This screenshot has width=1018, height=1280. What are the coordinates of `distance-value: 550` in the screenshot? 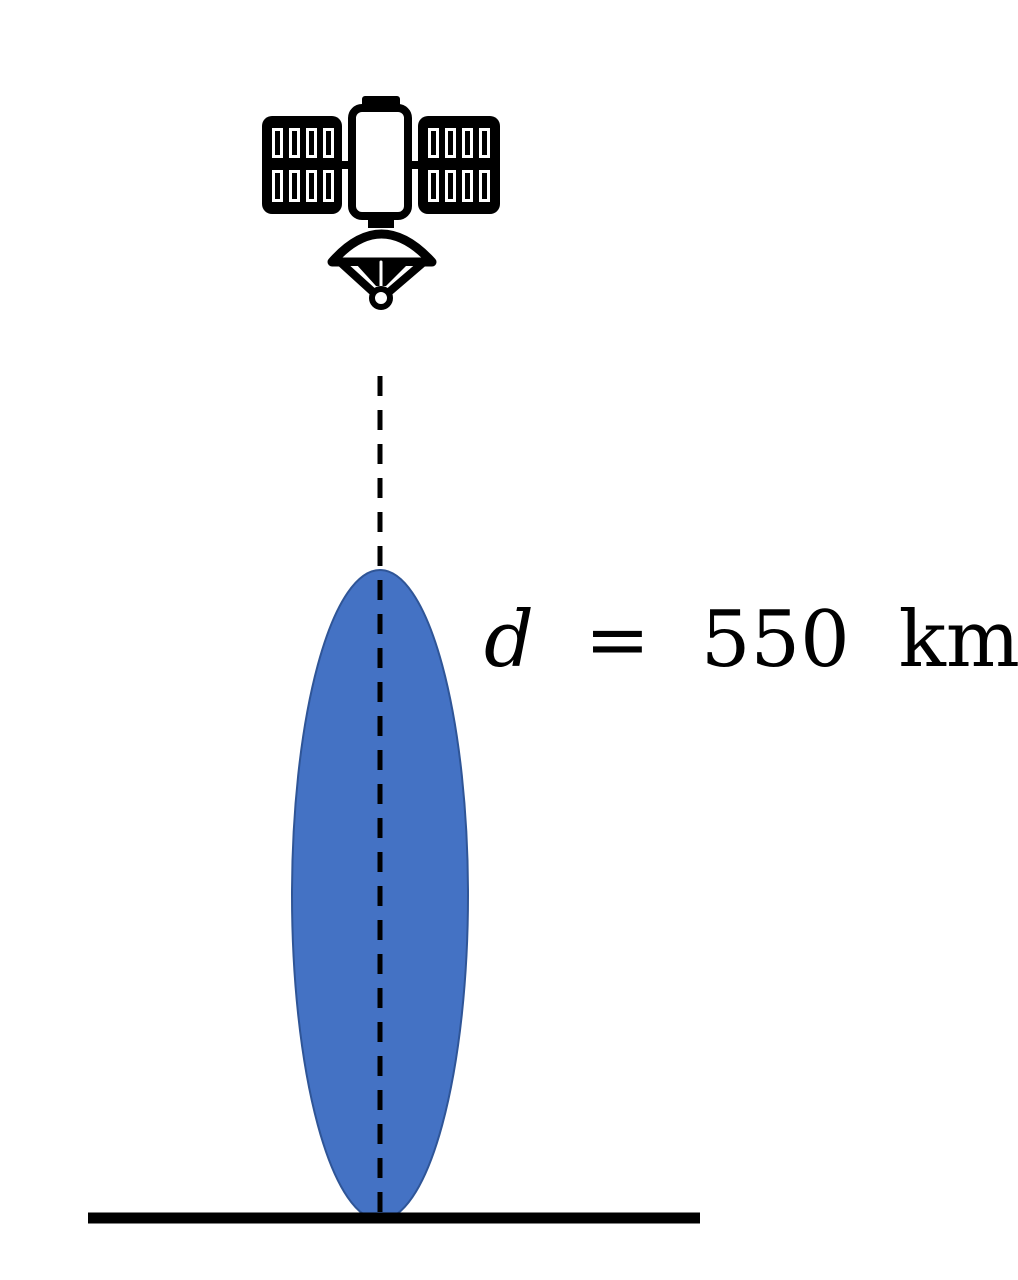 It's located at (775, 640).